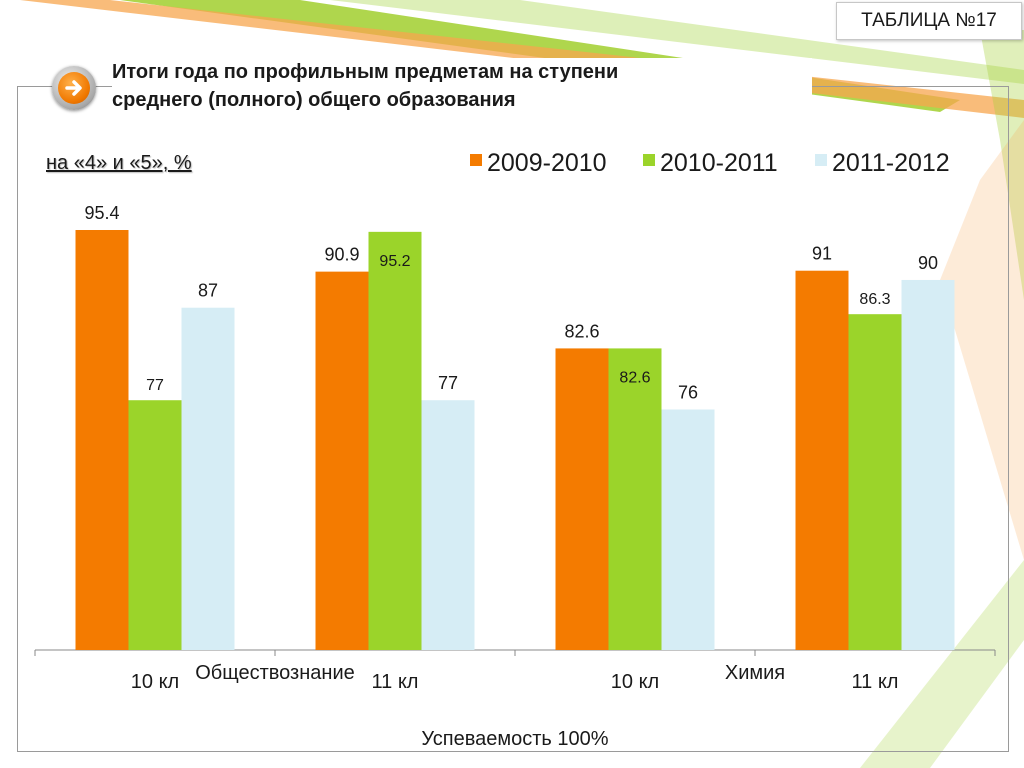 The height and width of the screenshot is (768, 1024). What do you see at coordinates (677, 42) in the screenshot?
I see `deco-light-green-stripe` at bounding box center [677, 42].